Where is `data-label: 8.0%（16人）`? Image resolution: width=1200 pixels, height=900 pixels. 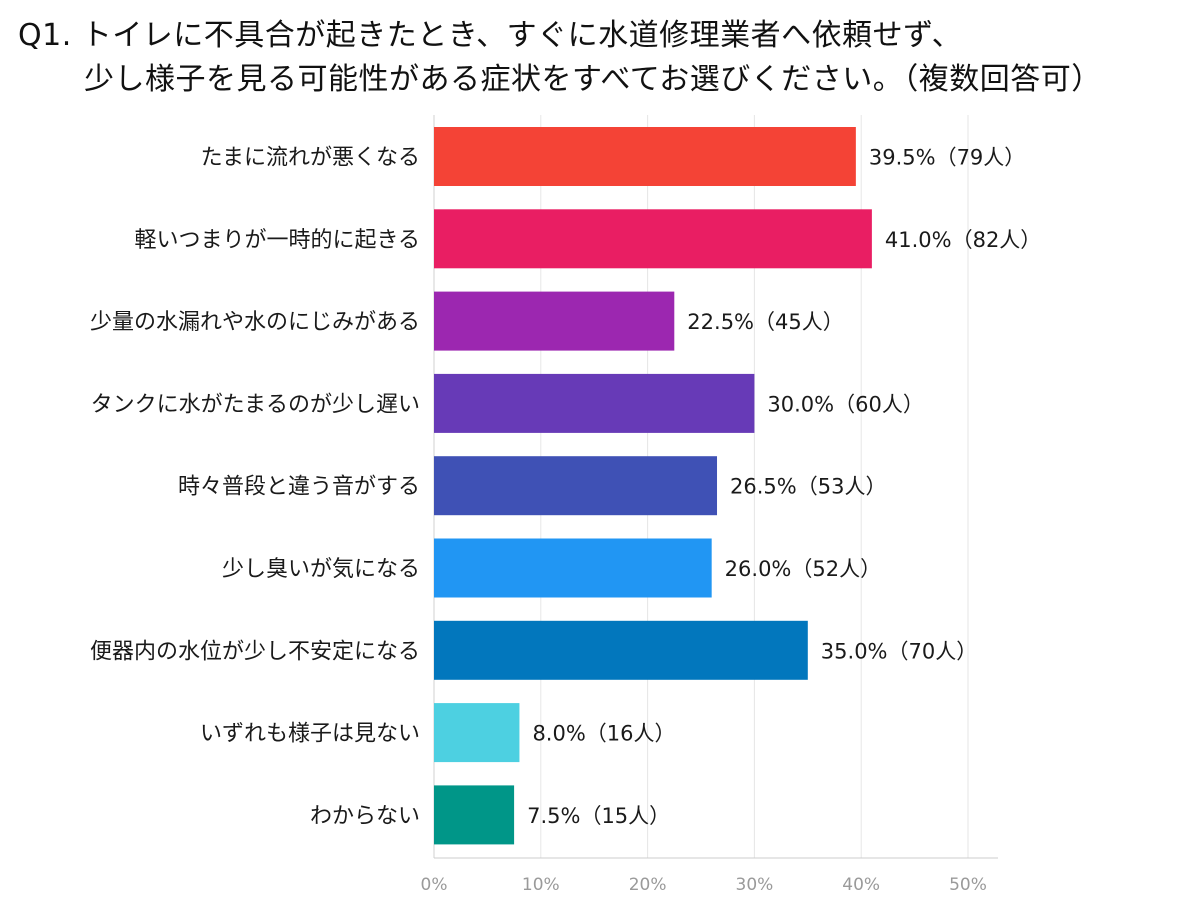
data-label: 8.0%（16人） is located at coordinates (603, 734).